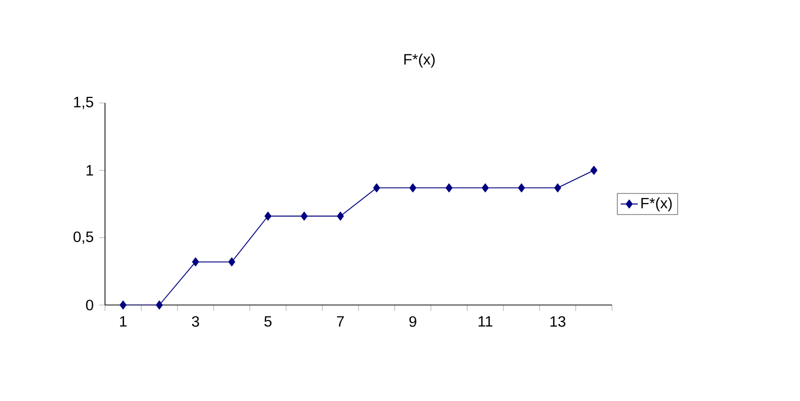 This screenshot has height=401, width=800. What do you see at coordinates (196, 321) in the screenshot?
I see `x-tick-label: 3` at bounding box center [196, 321].